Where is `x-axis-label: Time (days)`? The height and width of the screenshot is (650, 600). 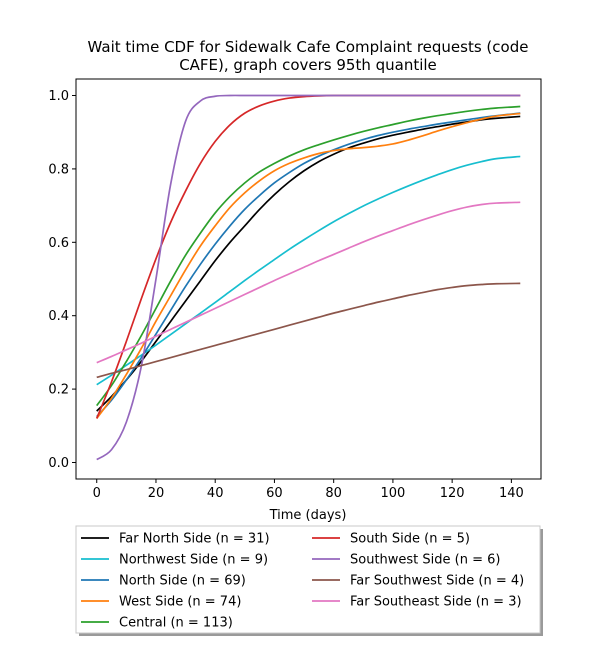
x-axis-label: Time (days) is located at coordinates (308, 515).